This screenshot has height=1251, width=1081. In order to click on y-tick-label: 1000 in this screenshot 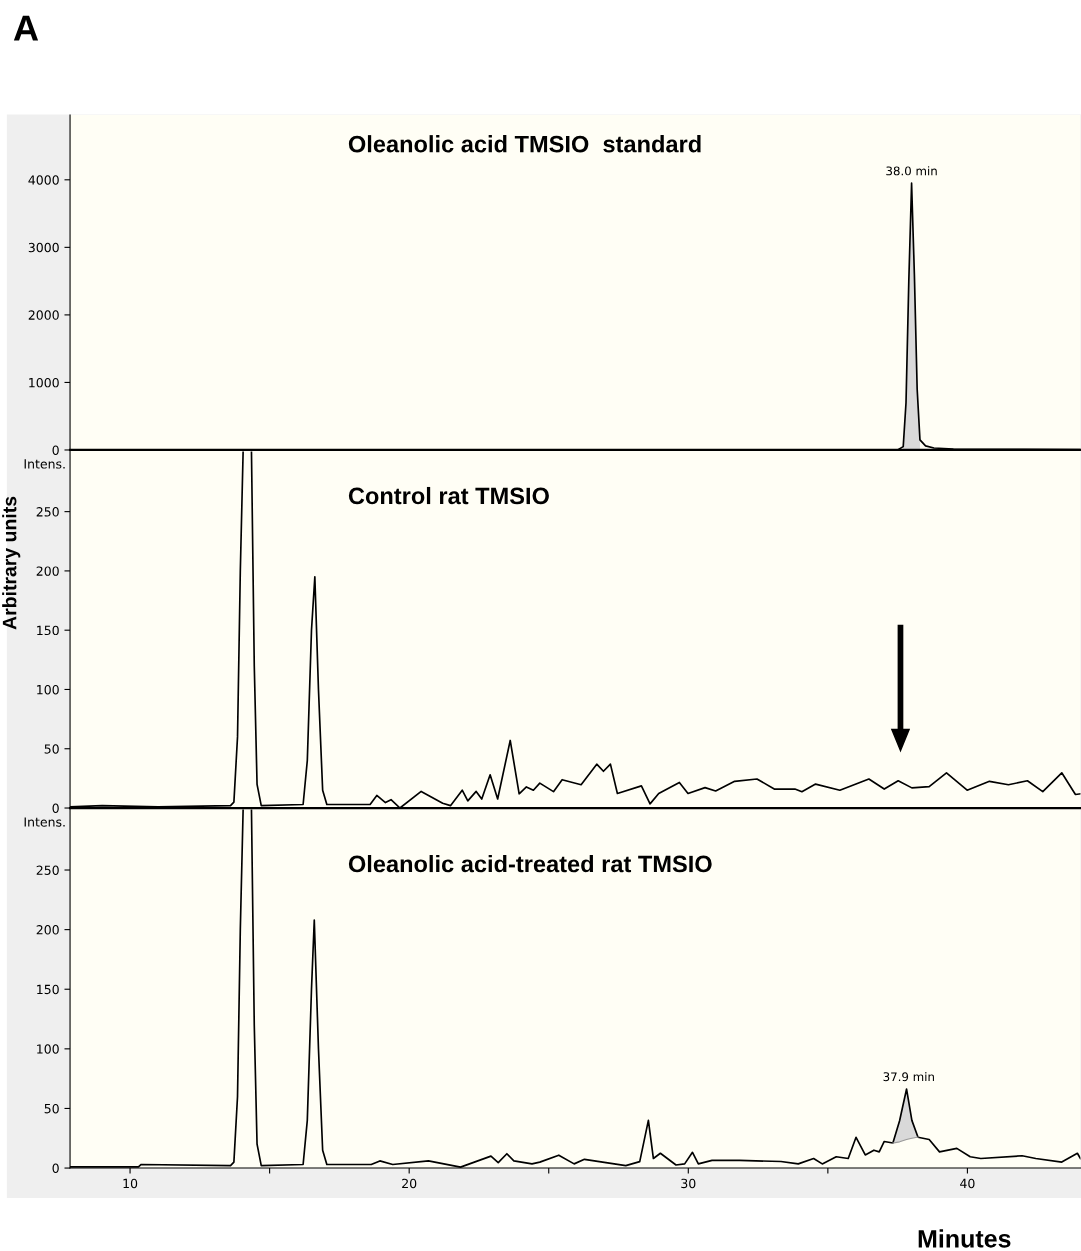, I will do `click(44, 382)`.